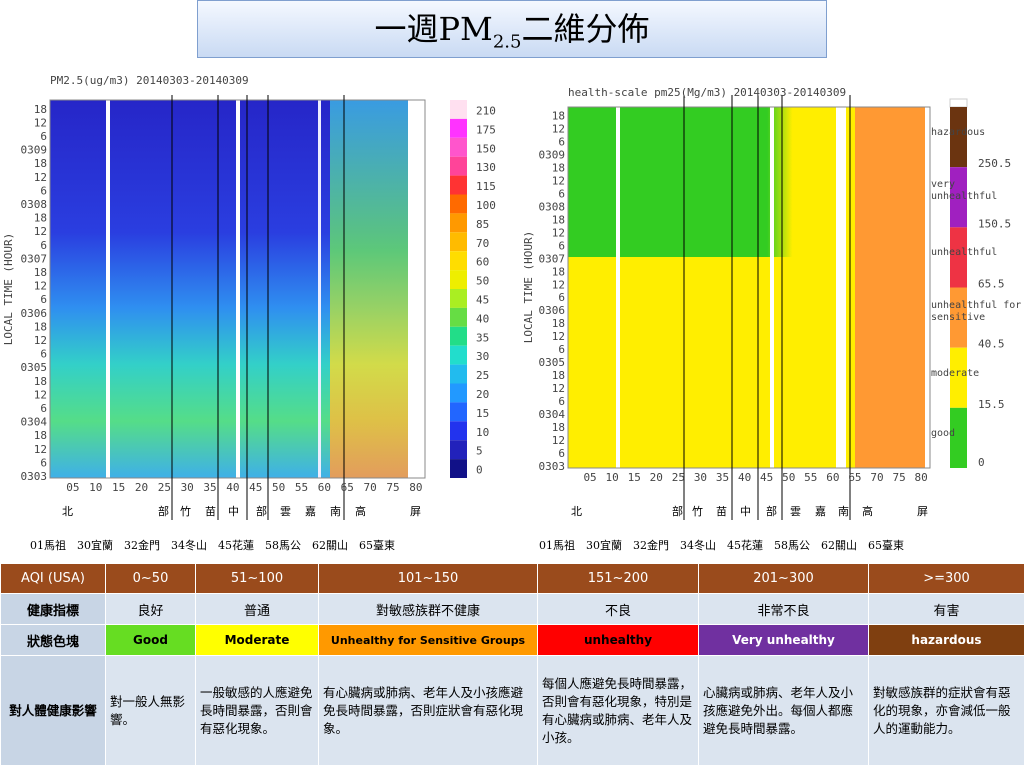 Image resolution: width=1024 pixels, height=768 pixels. Describe the element at coordinates (150, 710) in the screenshot. I see `table-cell: 對一般人無影響。` at that location.